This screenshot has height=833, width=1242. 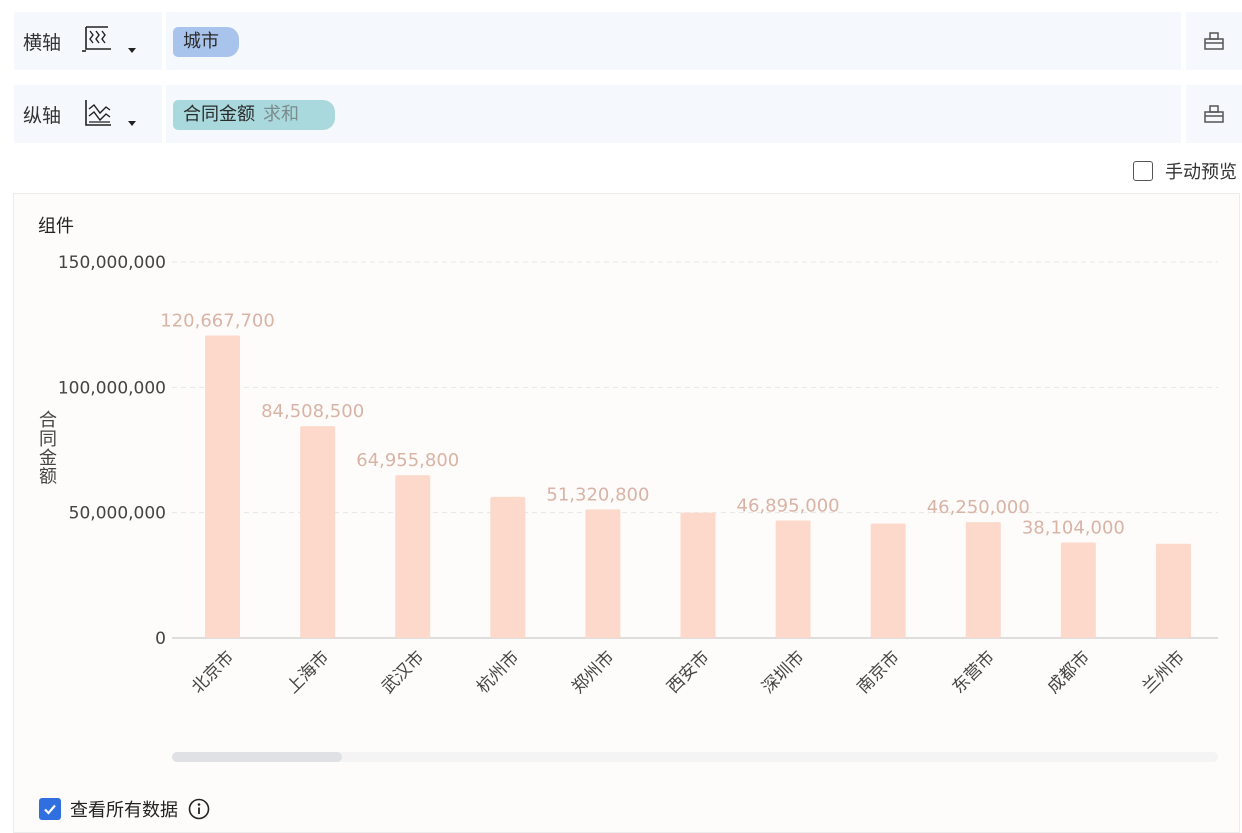 I want to click on y-axis-title: 合同金额, so click(x=48, y=449).